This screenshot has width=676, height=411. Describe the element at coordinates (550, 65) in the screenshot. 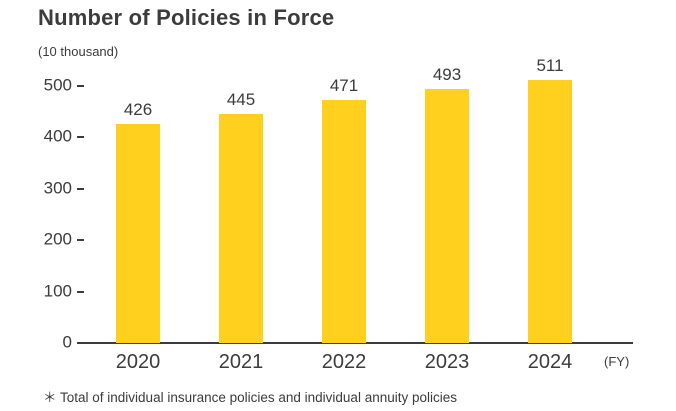

I see `bar-value-label: 511` at that location.